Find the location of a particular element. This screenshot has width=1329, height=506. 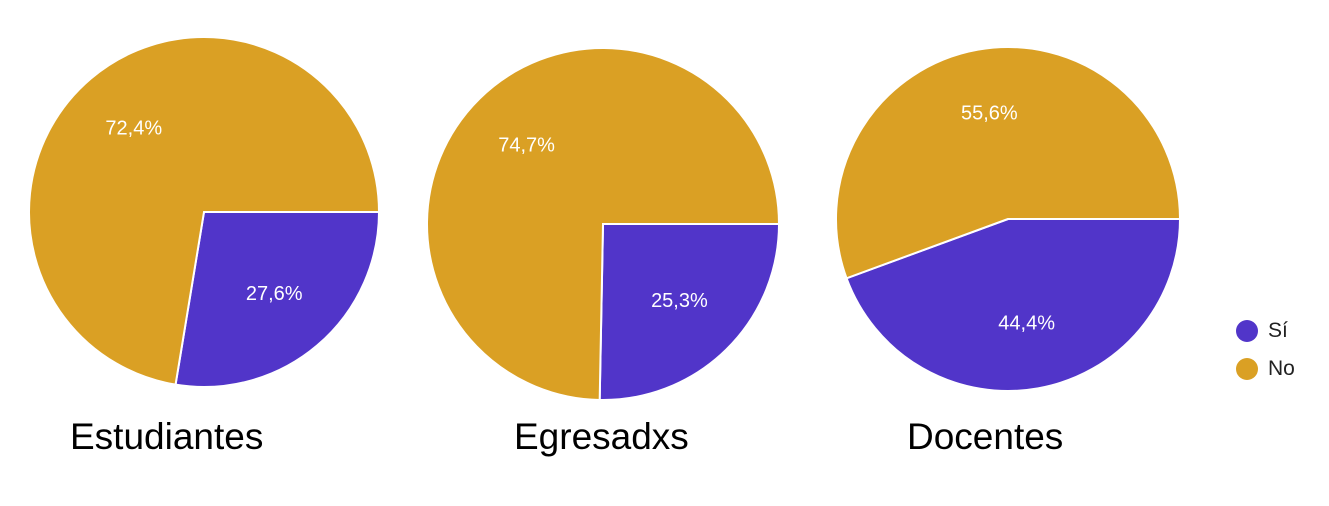

pie-slice-egresadxs-si is located at coordinates (689, 312).